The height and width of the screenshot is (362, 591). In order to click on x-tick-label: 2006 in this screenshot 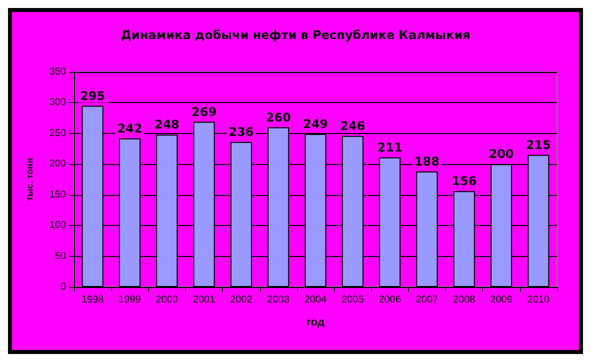, I will do `click(390, 300)`.